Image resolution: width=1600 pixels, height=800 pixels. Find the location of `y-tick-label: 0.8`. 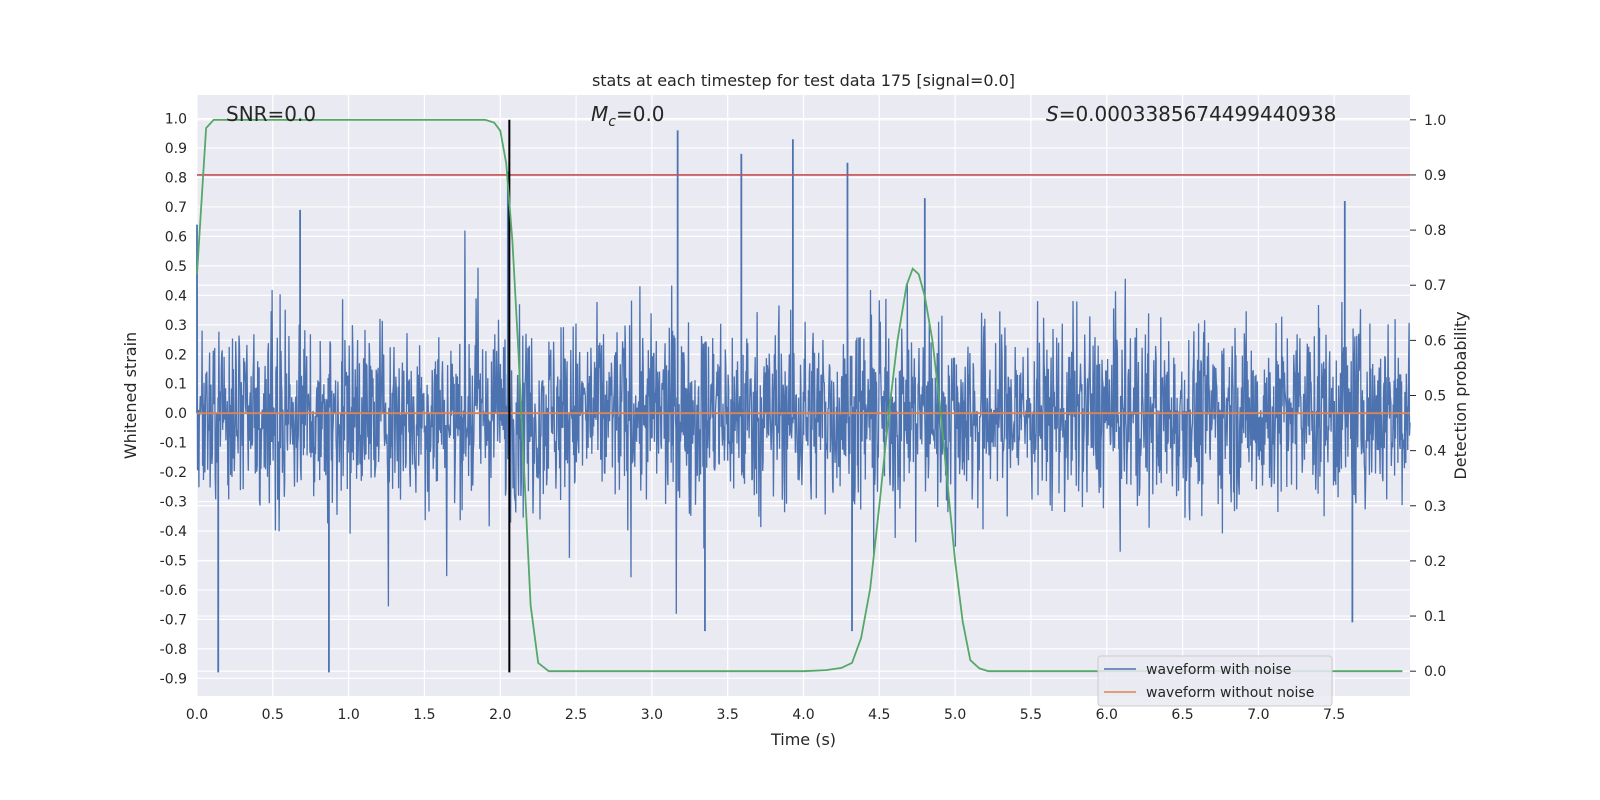

y-tick-label: 0.8 is located at coordinates (176, 178).